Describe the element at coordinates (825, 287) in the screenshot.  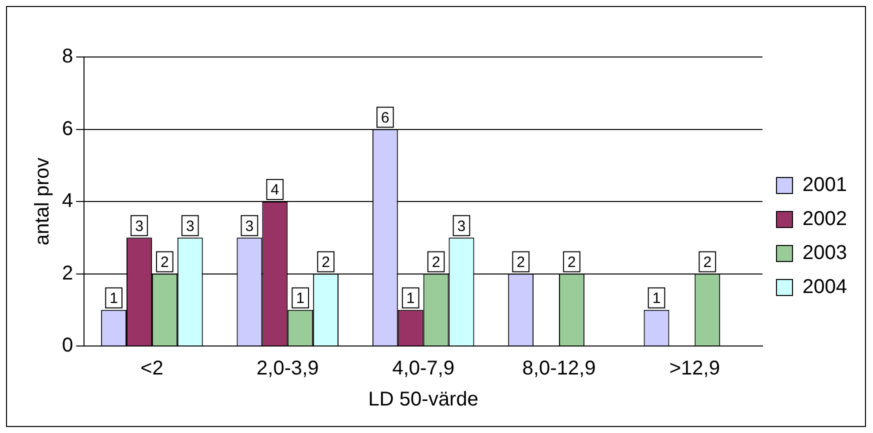
I see `legend-label: 2004` at that location.